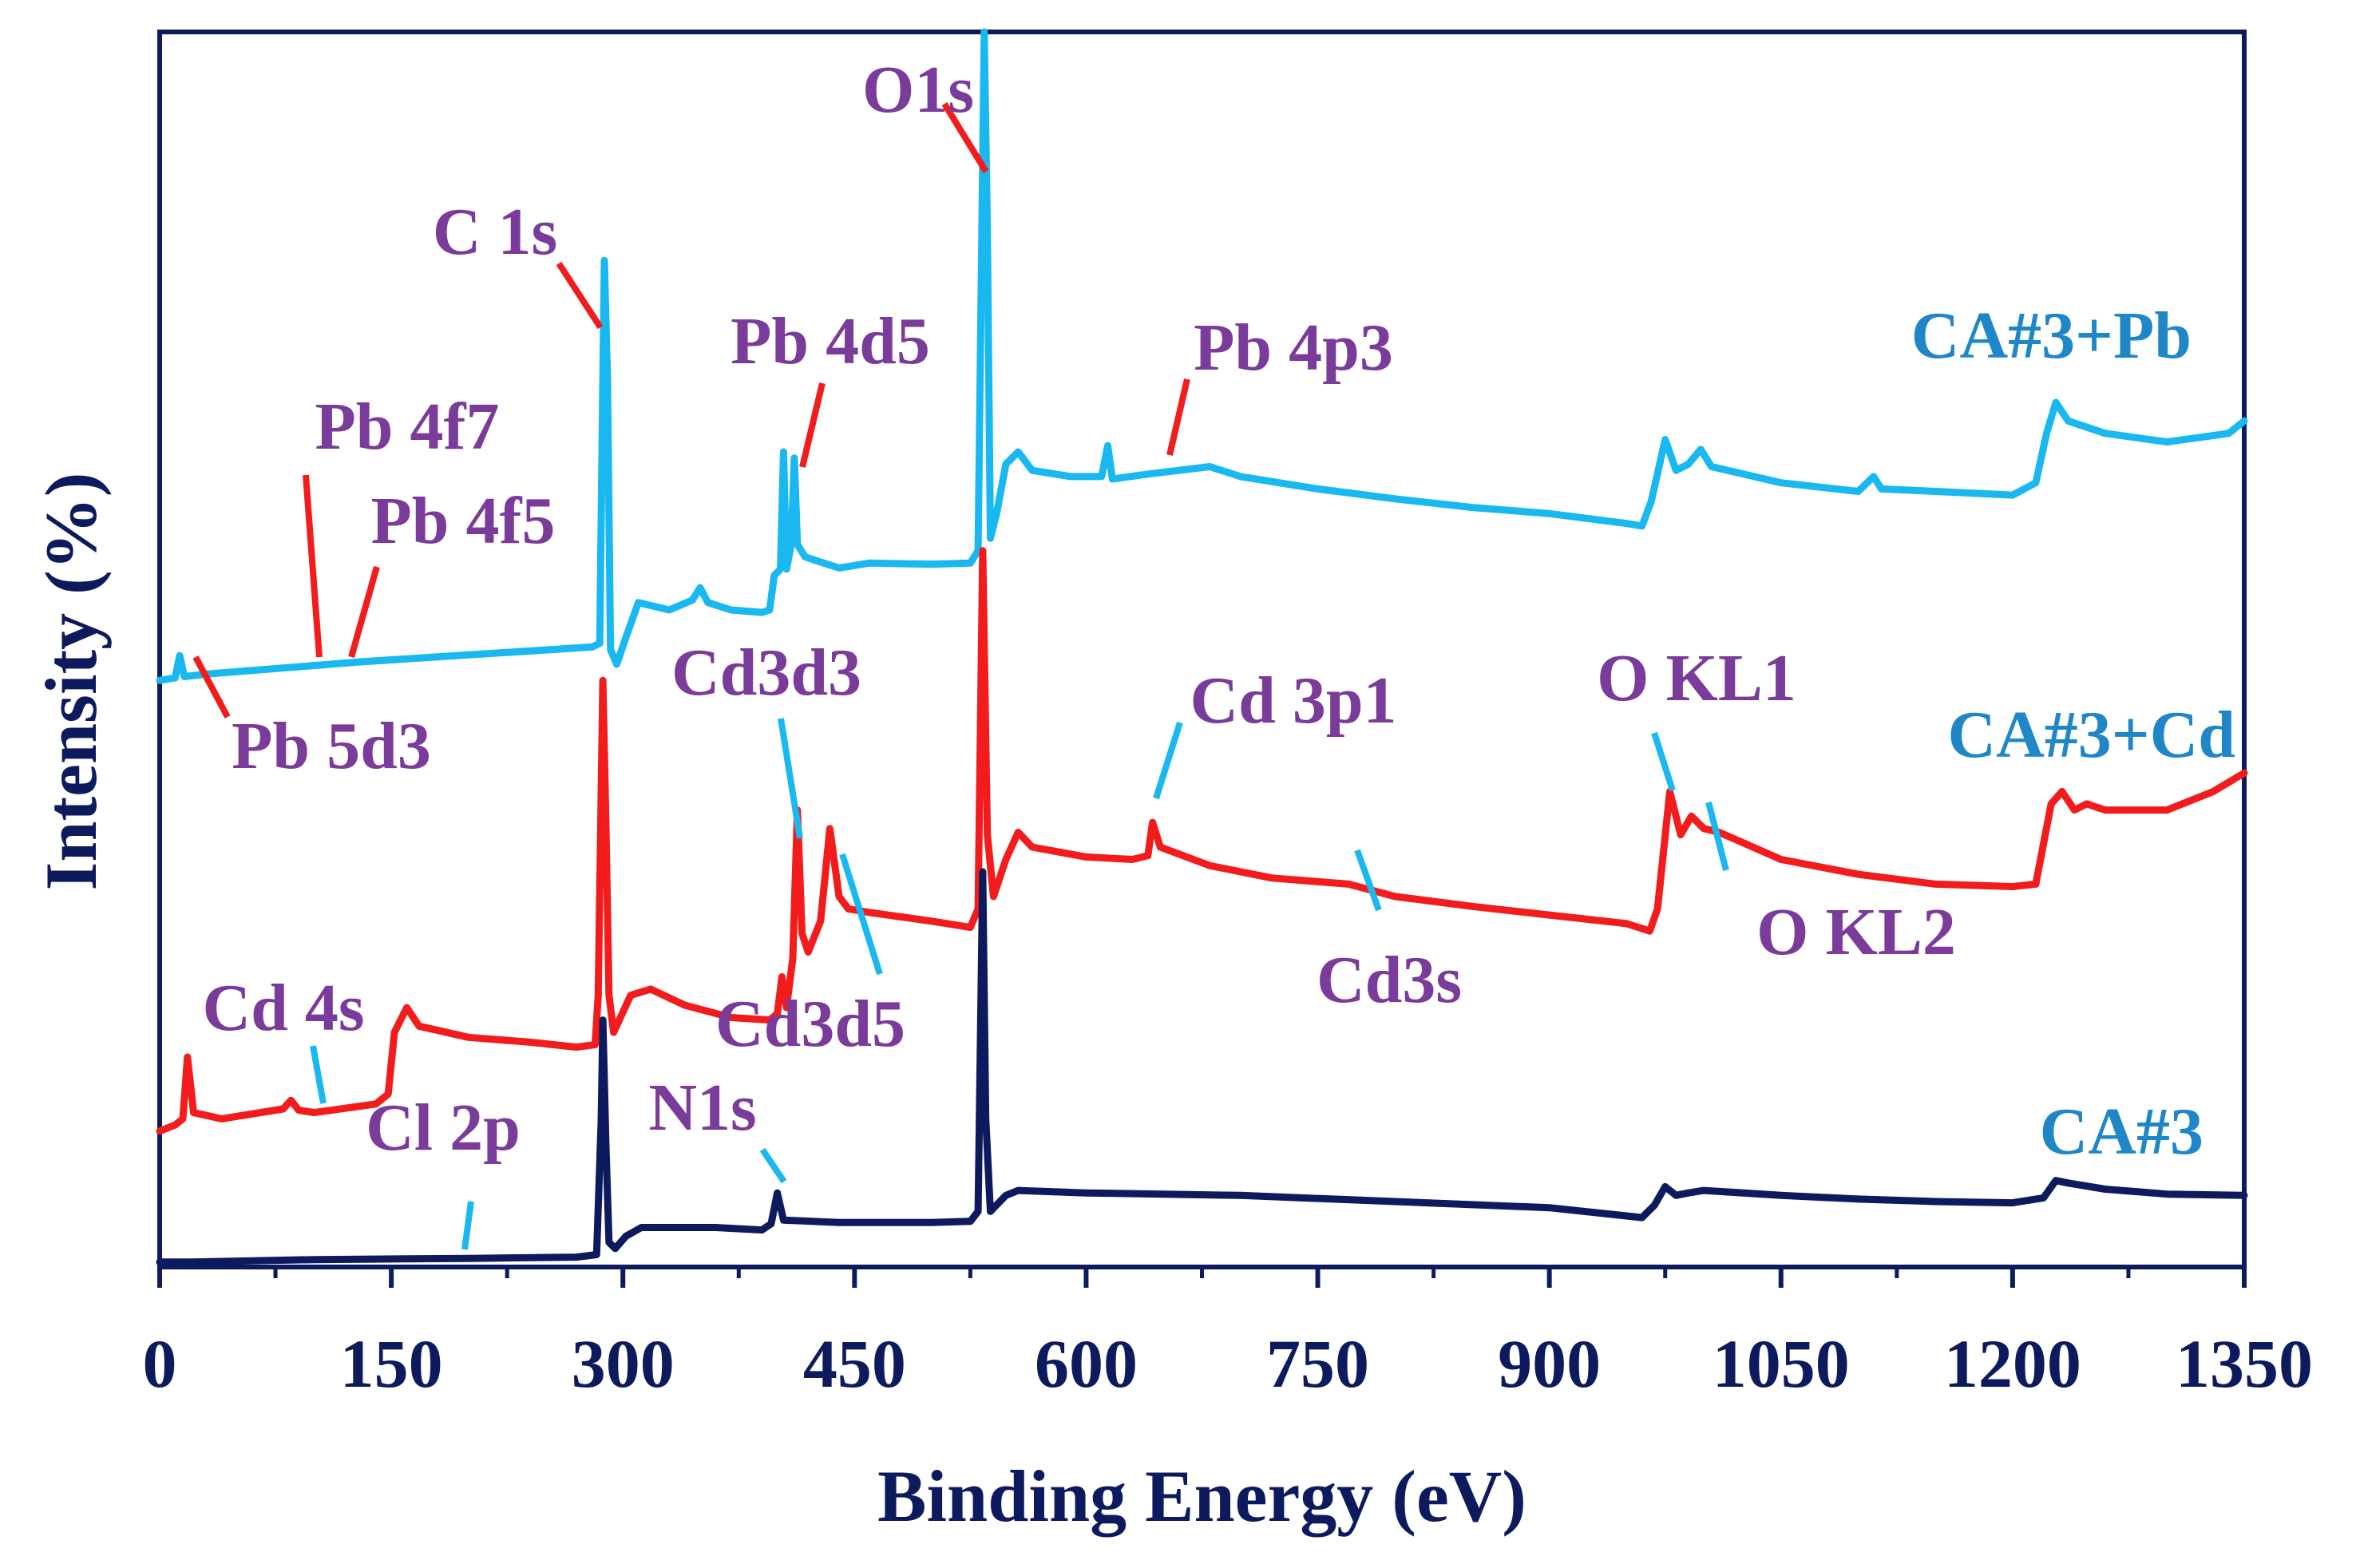 Image resolution: width=2356 pixels, height=1568 pixels. I want to click on peak-marker-pb-4f5, so click(364, 612).